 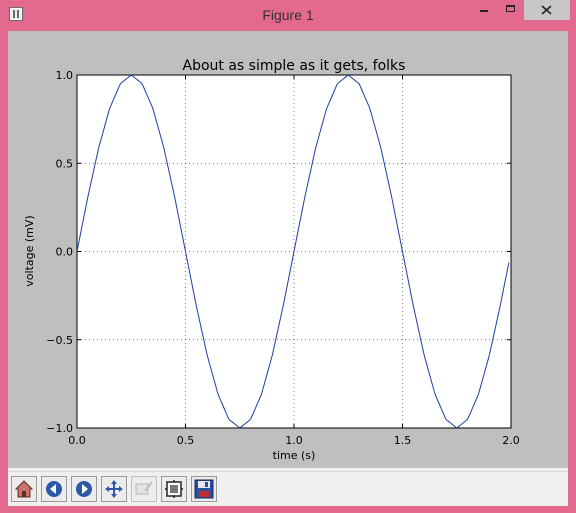 I want to click on y-tick-label: 0.5, so click(x=65, y=163).